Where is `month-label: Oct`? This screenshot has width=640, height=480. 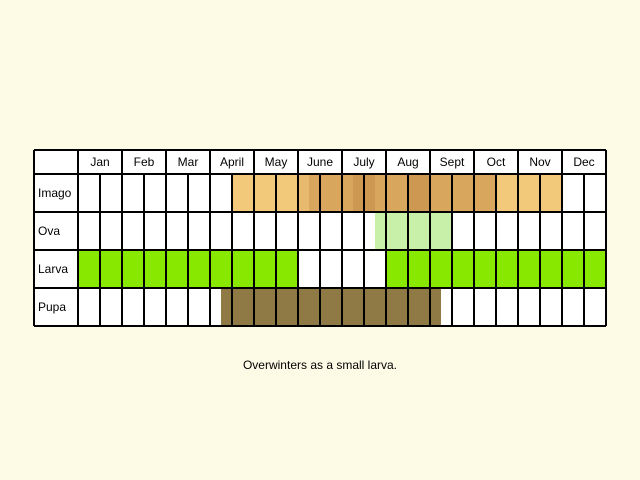 month-label: Oct is located at coordinates (496, 162).